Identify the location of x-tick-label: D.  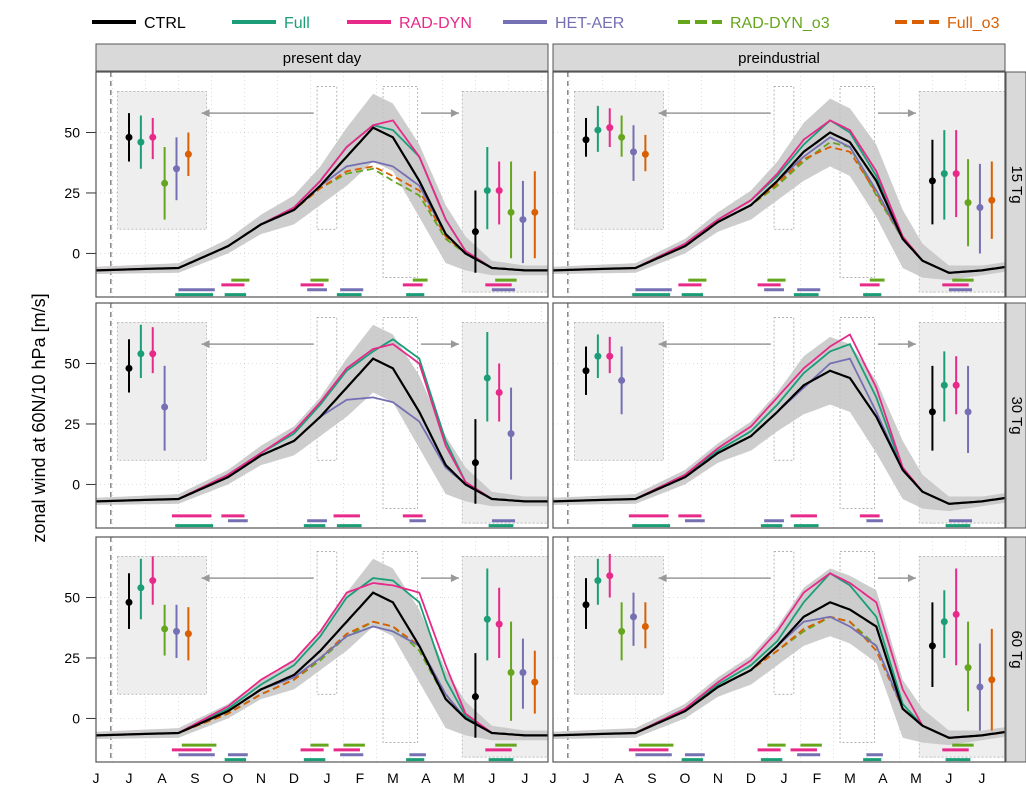
(294, 778).